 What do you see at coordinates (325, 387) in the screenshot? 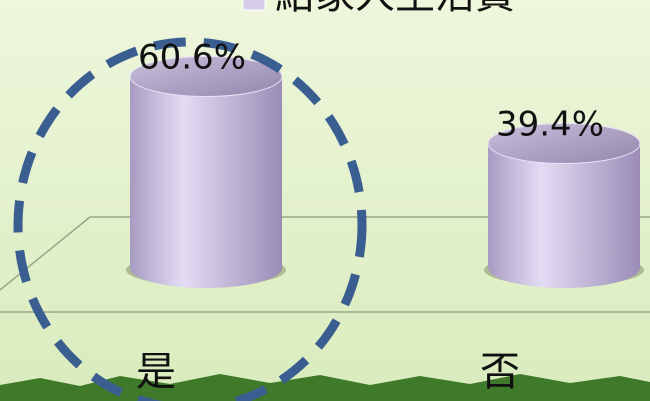
I see `grass` at bounding box center [325, 387].